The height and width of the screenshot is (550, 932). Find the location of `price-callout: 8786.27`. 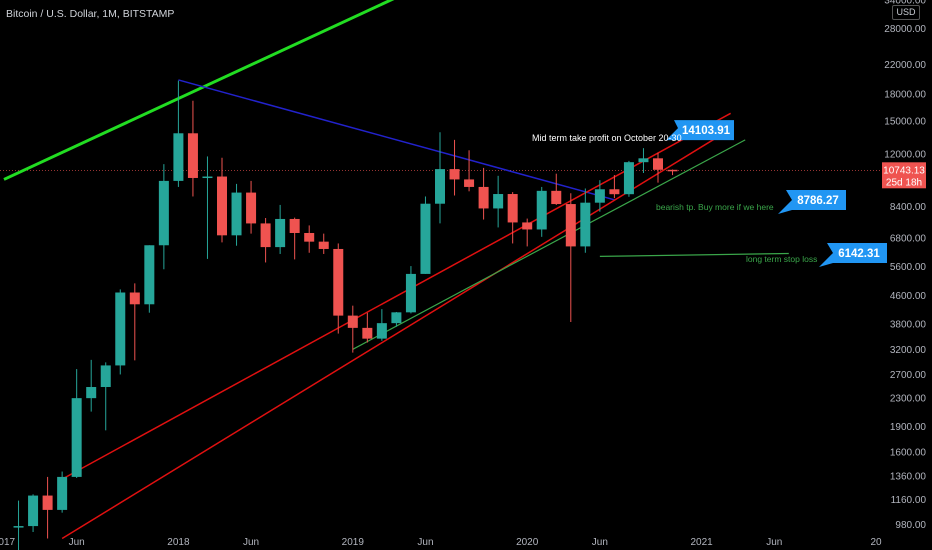

price-callout: 8786.27 is located at coordinates (812, 202).